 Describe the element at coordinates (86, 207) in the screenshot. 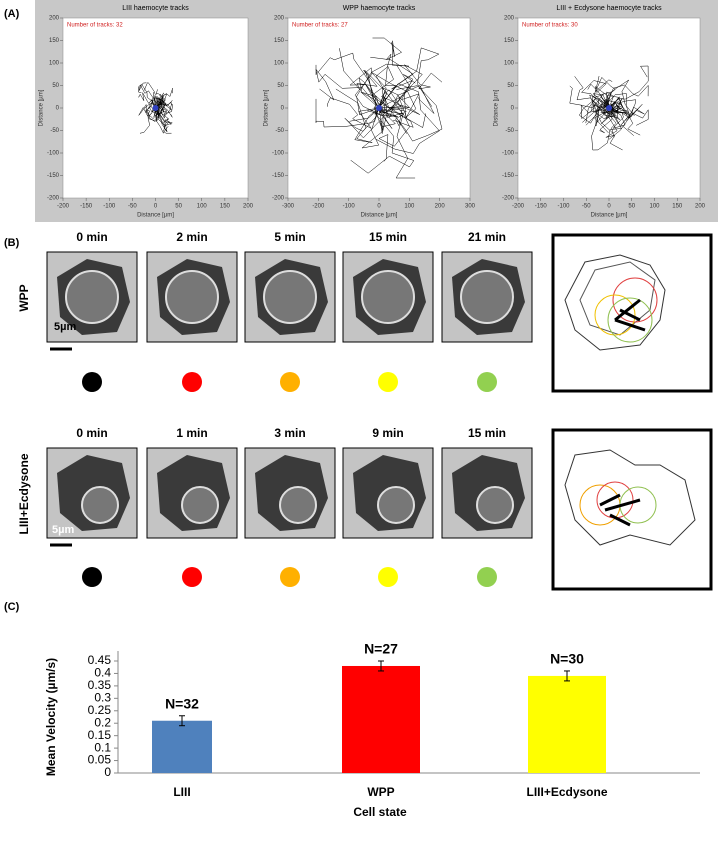

I see `x-tick-label: -150` at that location.